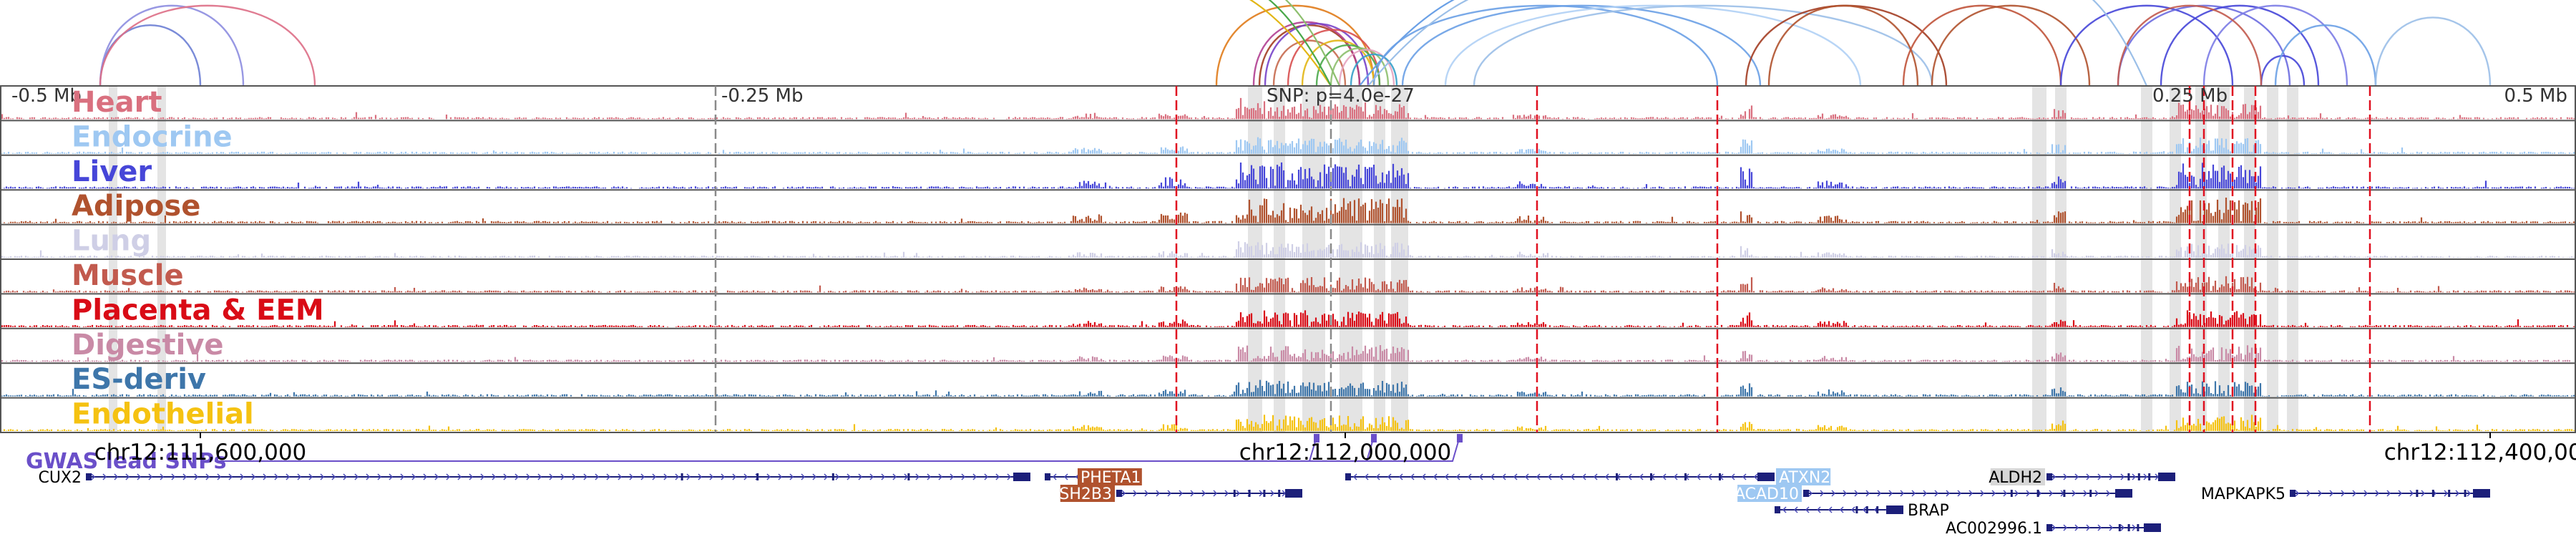 This screenshot has height=537, width=2576. I want to click on gene-label: BRAP, so click(1928, 511).